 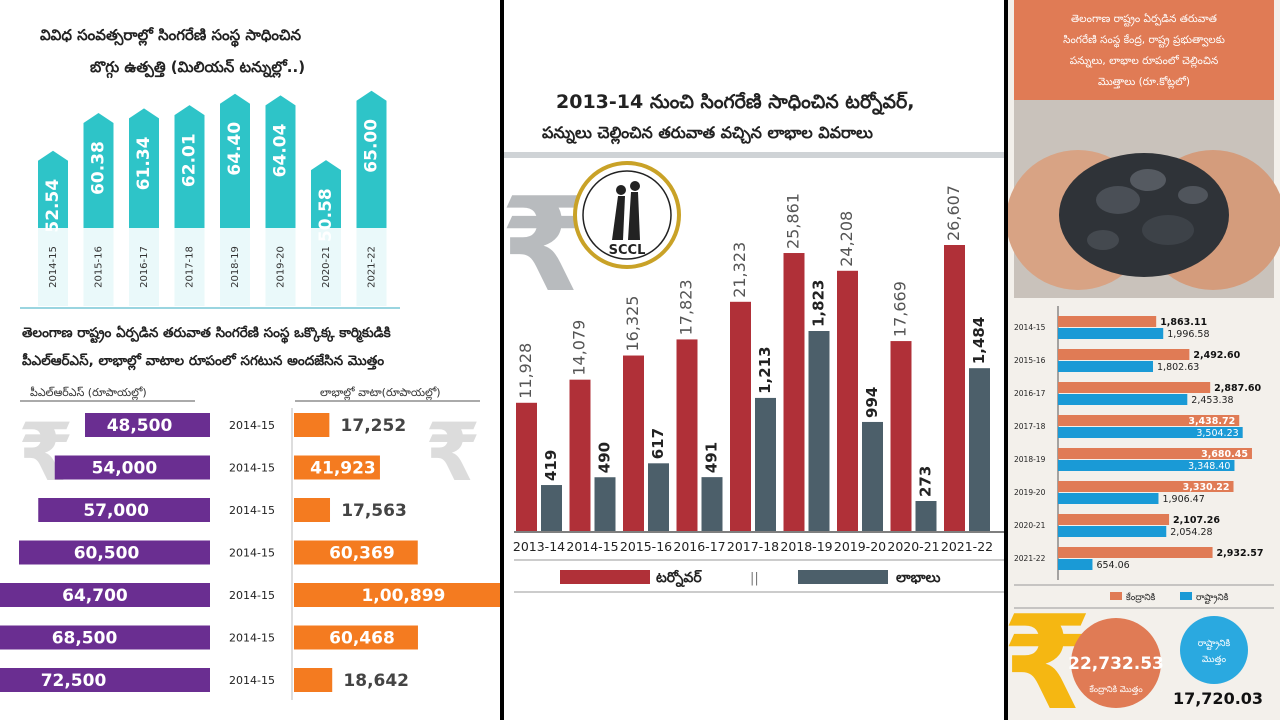 What do you see at coordinates (1141, 597) in the screenshot?
I see `legend-center-label: కేంద్రానికి` at bounding box center [1141, 597].